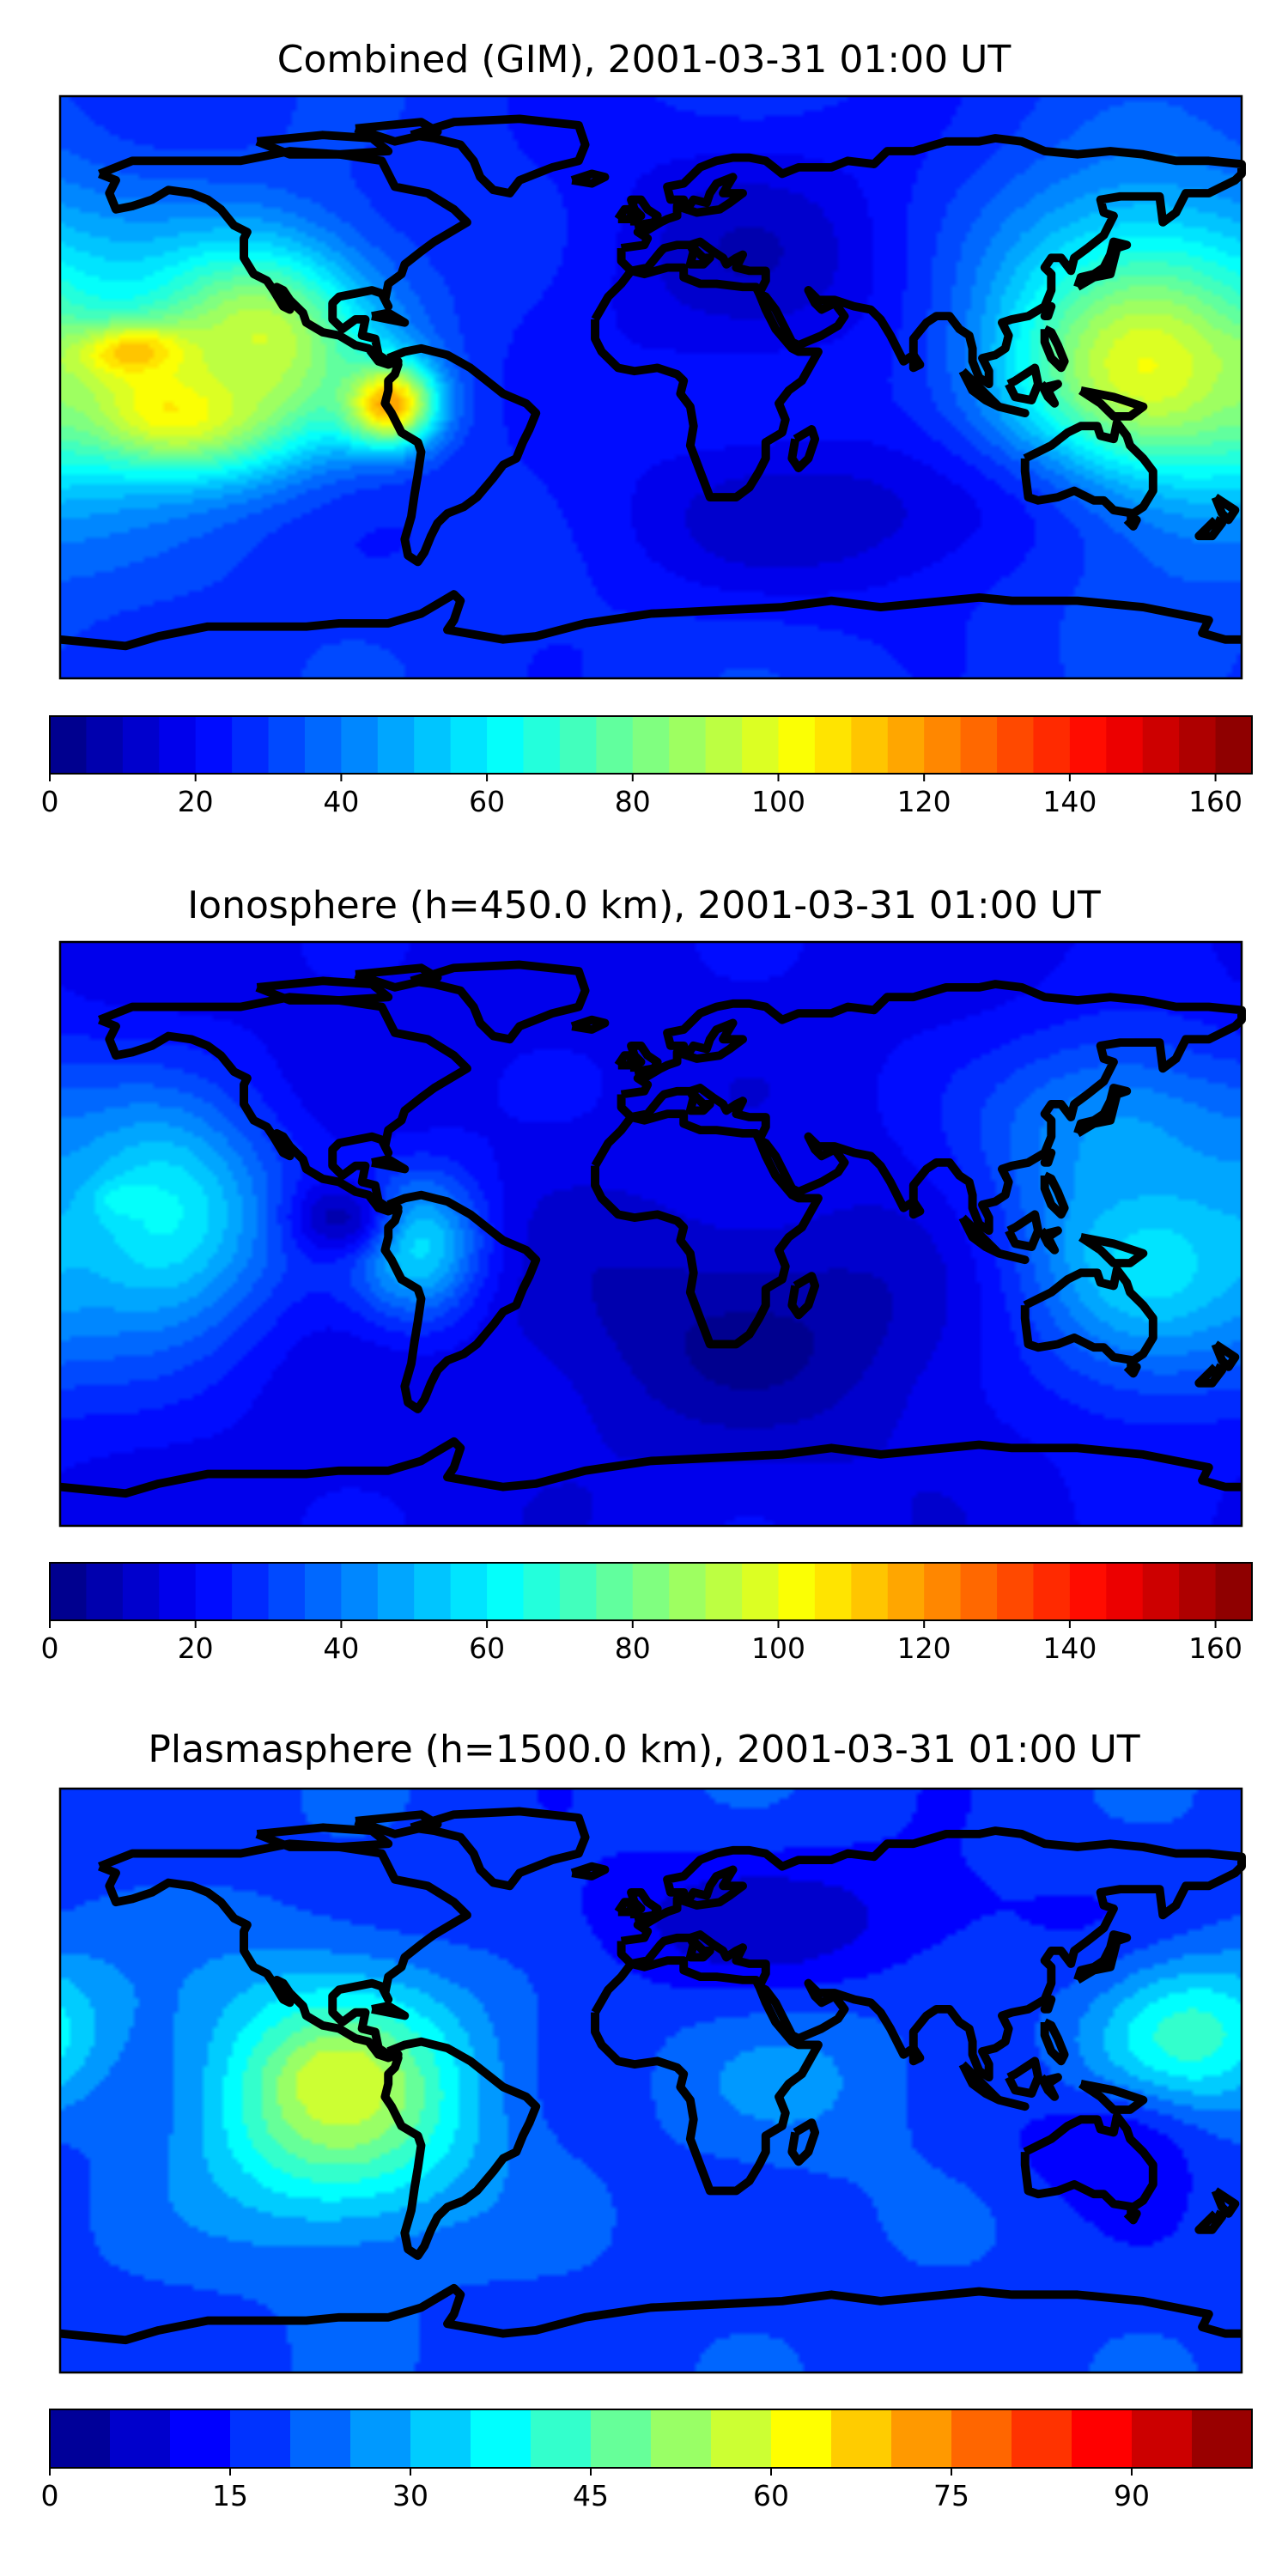 This screenshot has width=1288, height=2576. Describe the element at coordinates (1132, 2495) in the screenshot. I see `colorbar-tick-label: 90` at that location.